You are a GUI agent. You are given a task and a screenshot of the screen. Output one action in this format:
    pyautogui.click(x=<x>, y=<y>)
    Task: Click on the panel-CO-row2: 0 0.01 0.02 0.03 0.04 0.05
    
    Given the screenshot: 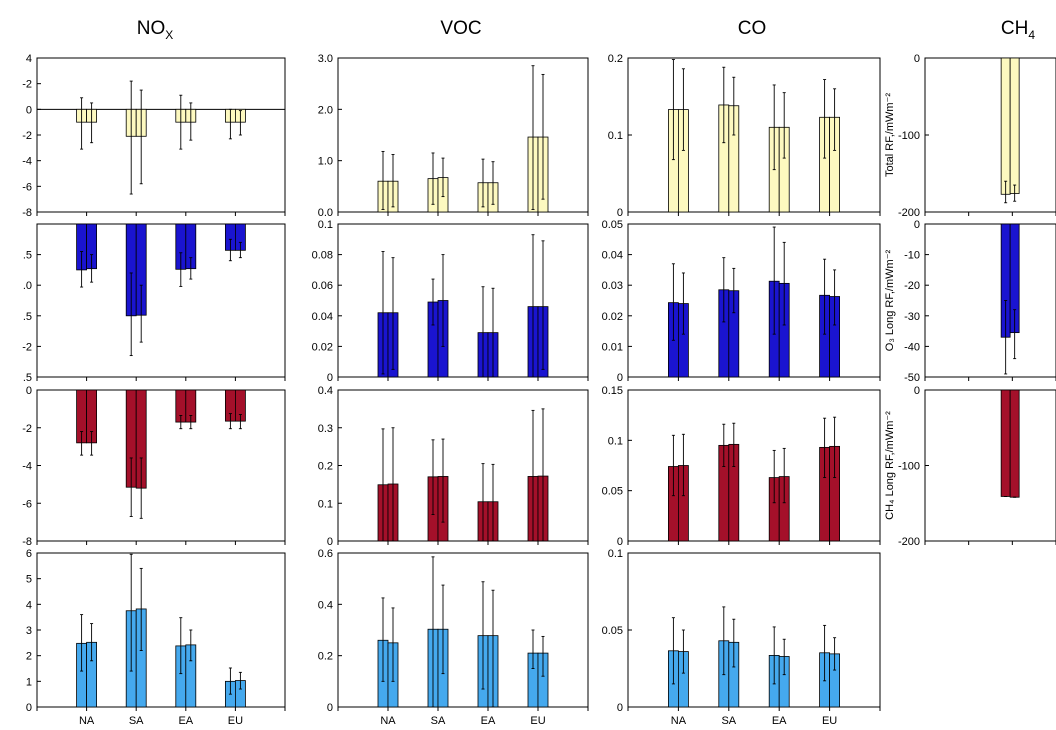 What is the action you would take?
    pyautogui.click(x=741, y=301)
    